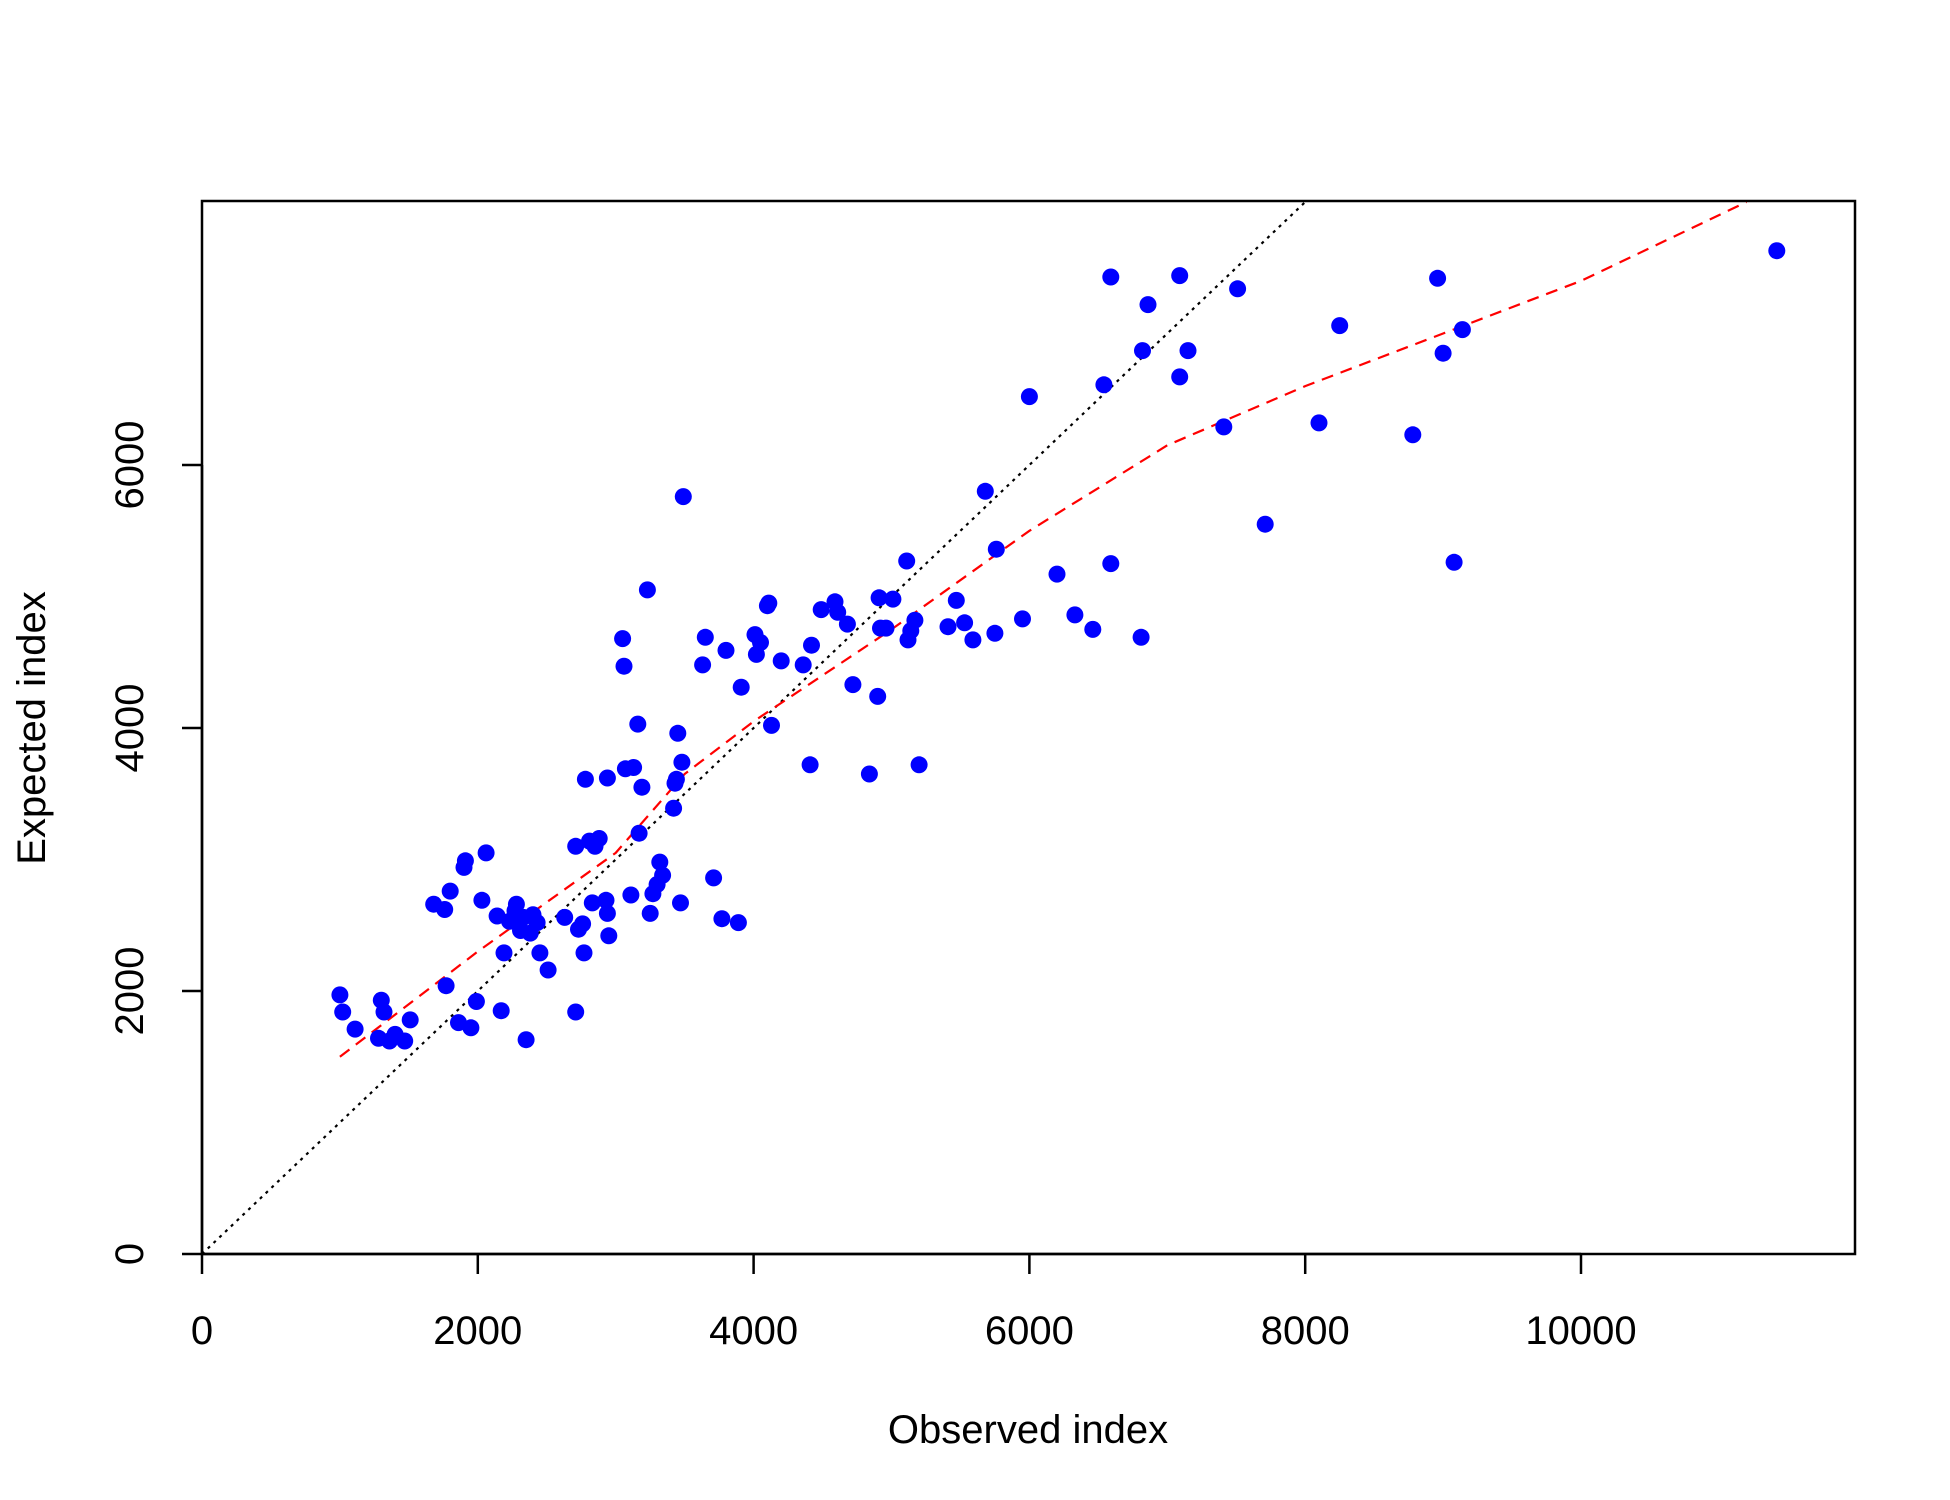 This screenshot has width=1950, height=1500. I want to click on y-tick-label: 0, so click(130, 1254).